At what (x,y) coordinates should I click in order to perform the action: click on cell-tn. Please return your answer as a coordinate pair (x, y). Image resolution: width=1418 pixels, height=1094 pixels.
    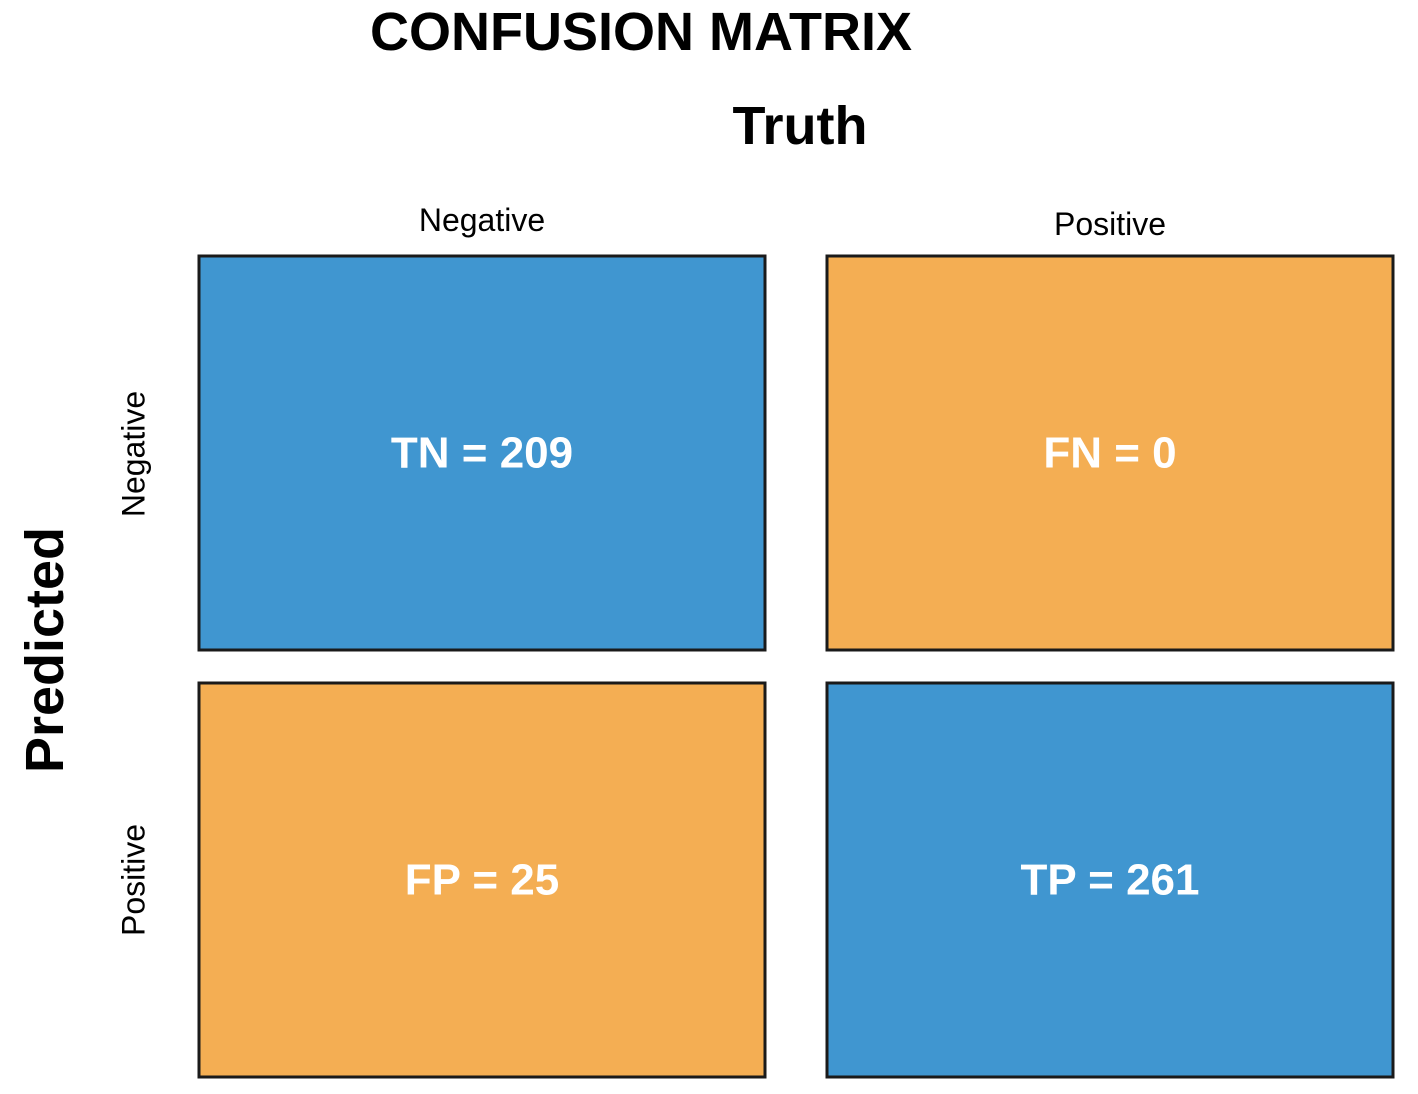
    Looking at the image, I should click on (482, 453).